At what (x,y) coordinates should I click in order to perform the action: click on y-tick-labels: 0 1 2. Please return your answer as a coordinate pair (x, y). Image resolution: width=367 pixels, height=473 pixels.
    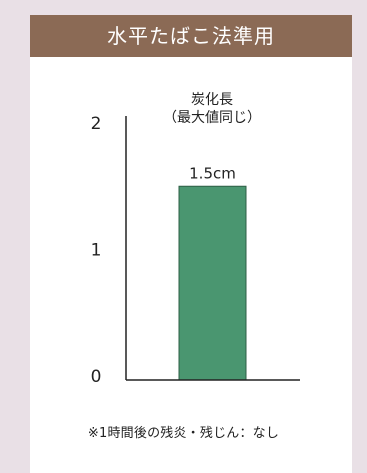
    Looking at the image, I should click on (96, 250).